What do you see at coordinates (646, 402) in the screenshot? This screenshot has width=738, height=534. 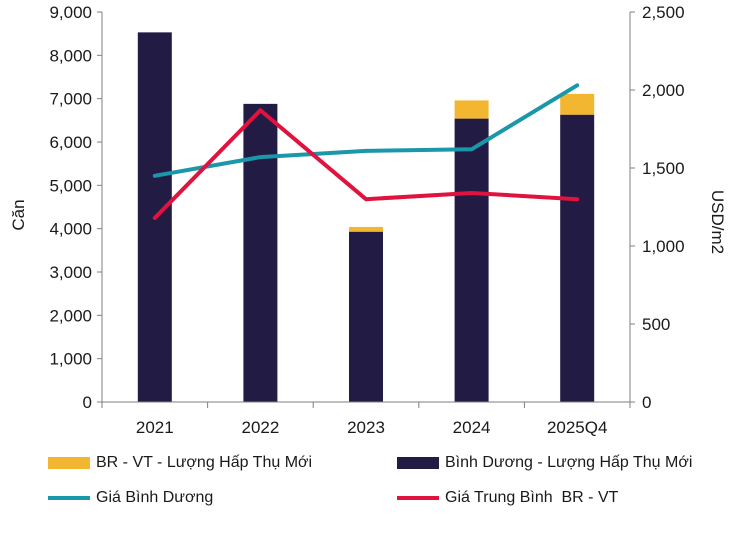 I see `y-right-tick-label-0: 0` at bounding box center [646, 402].